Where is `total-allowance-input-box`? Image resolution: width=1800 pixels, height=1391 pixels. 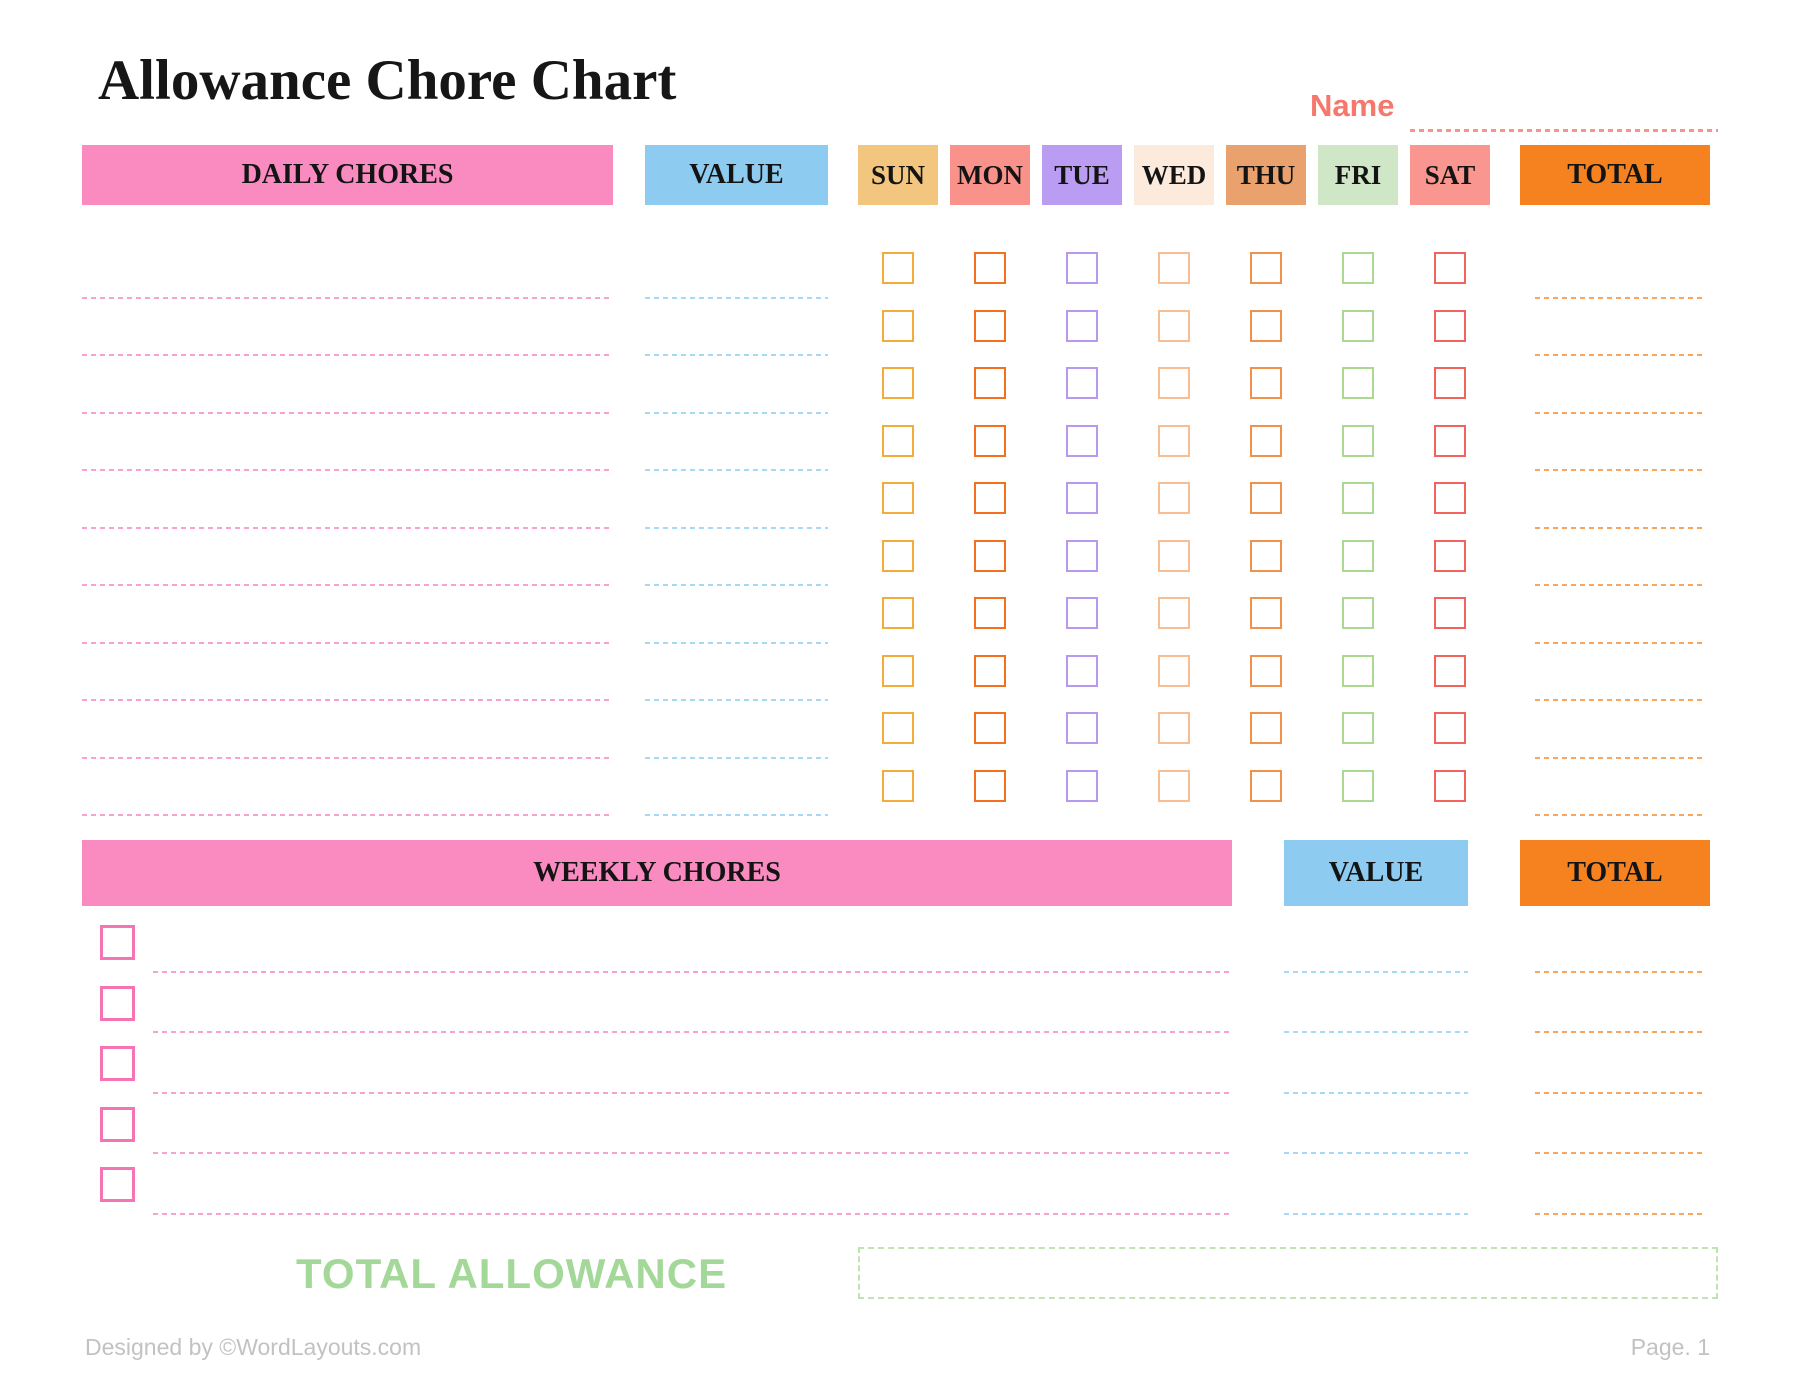 total-allowance-input-box is located at coordinates (1288, 1273).